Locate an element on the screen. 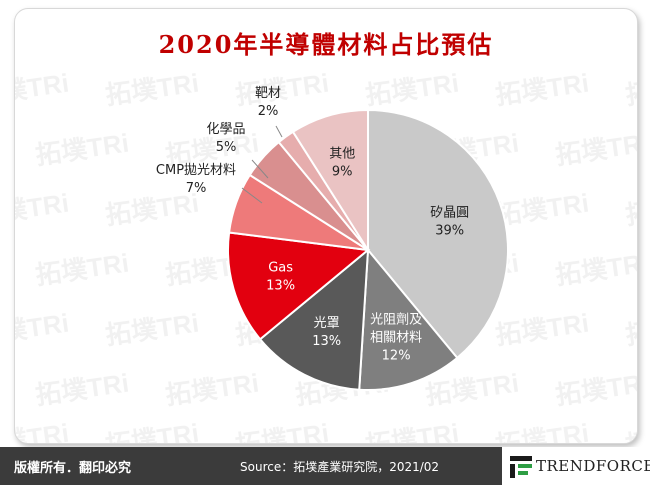  slice-label-4: CMP拋光材料 7% is located at coordinates (196, 179).